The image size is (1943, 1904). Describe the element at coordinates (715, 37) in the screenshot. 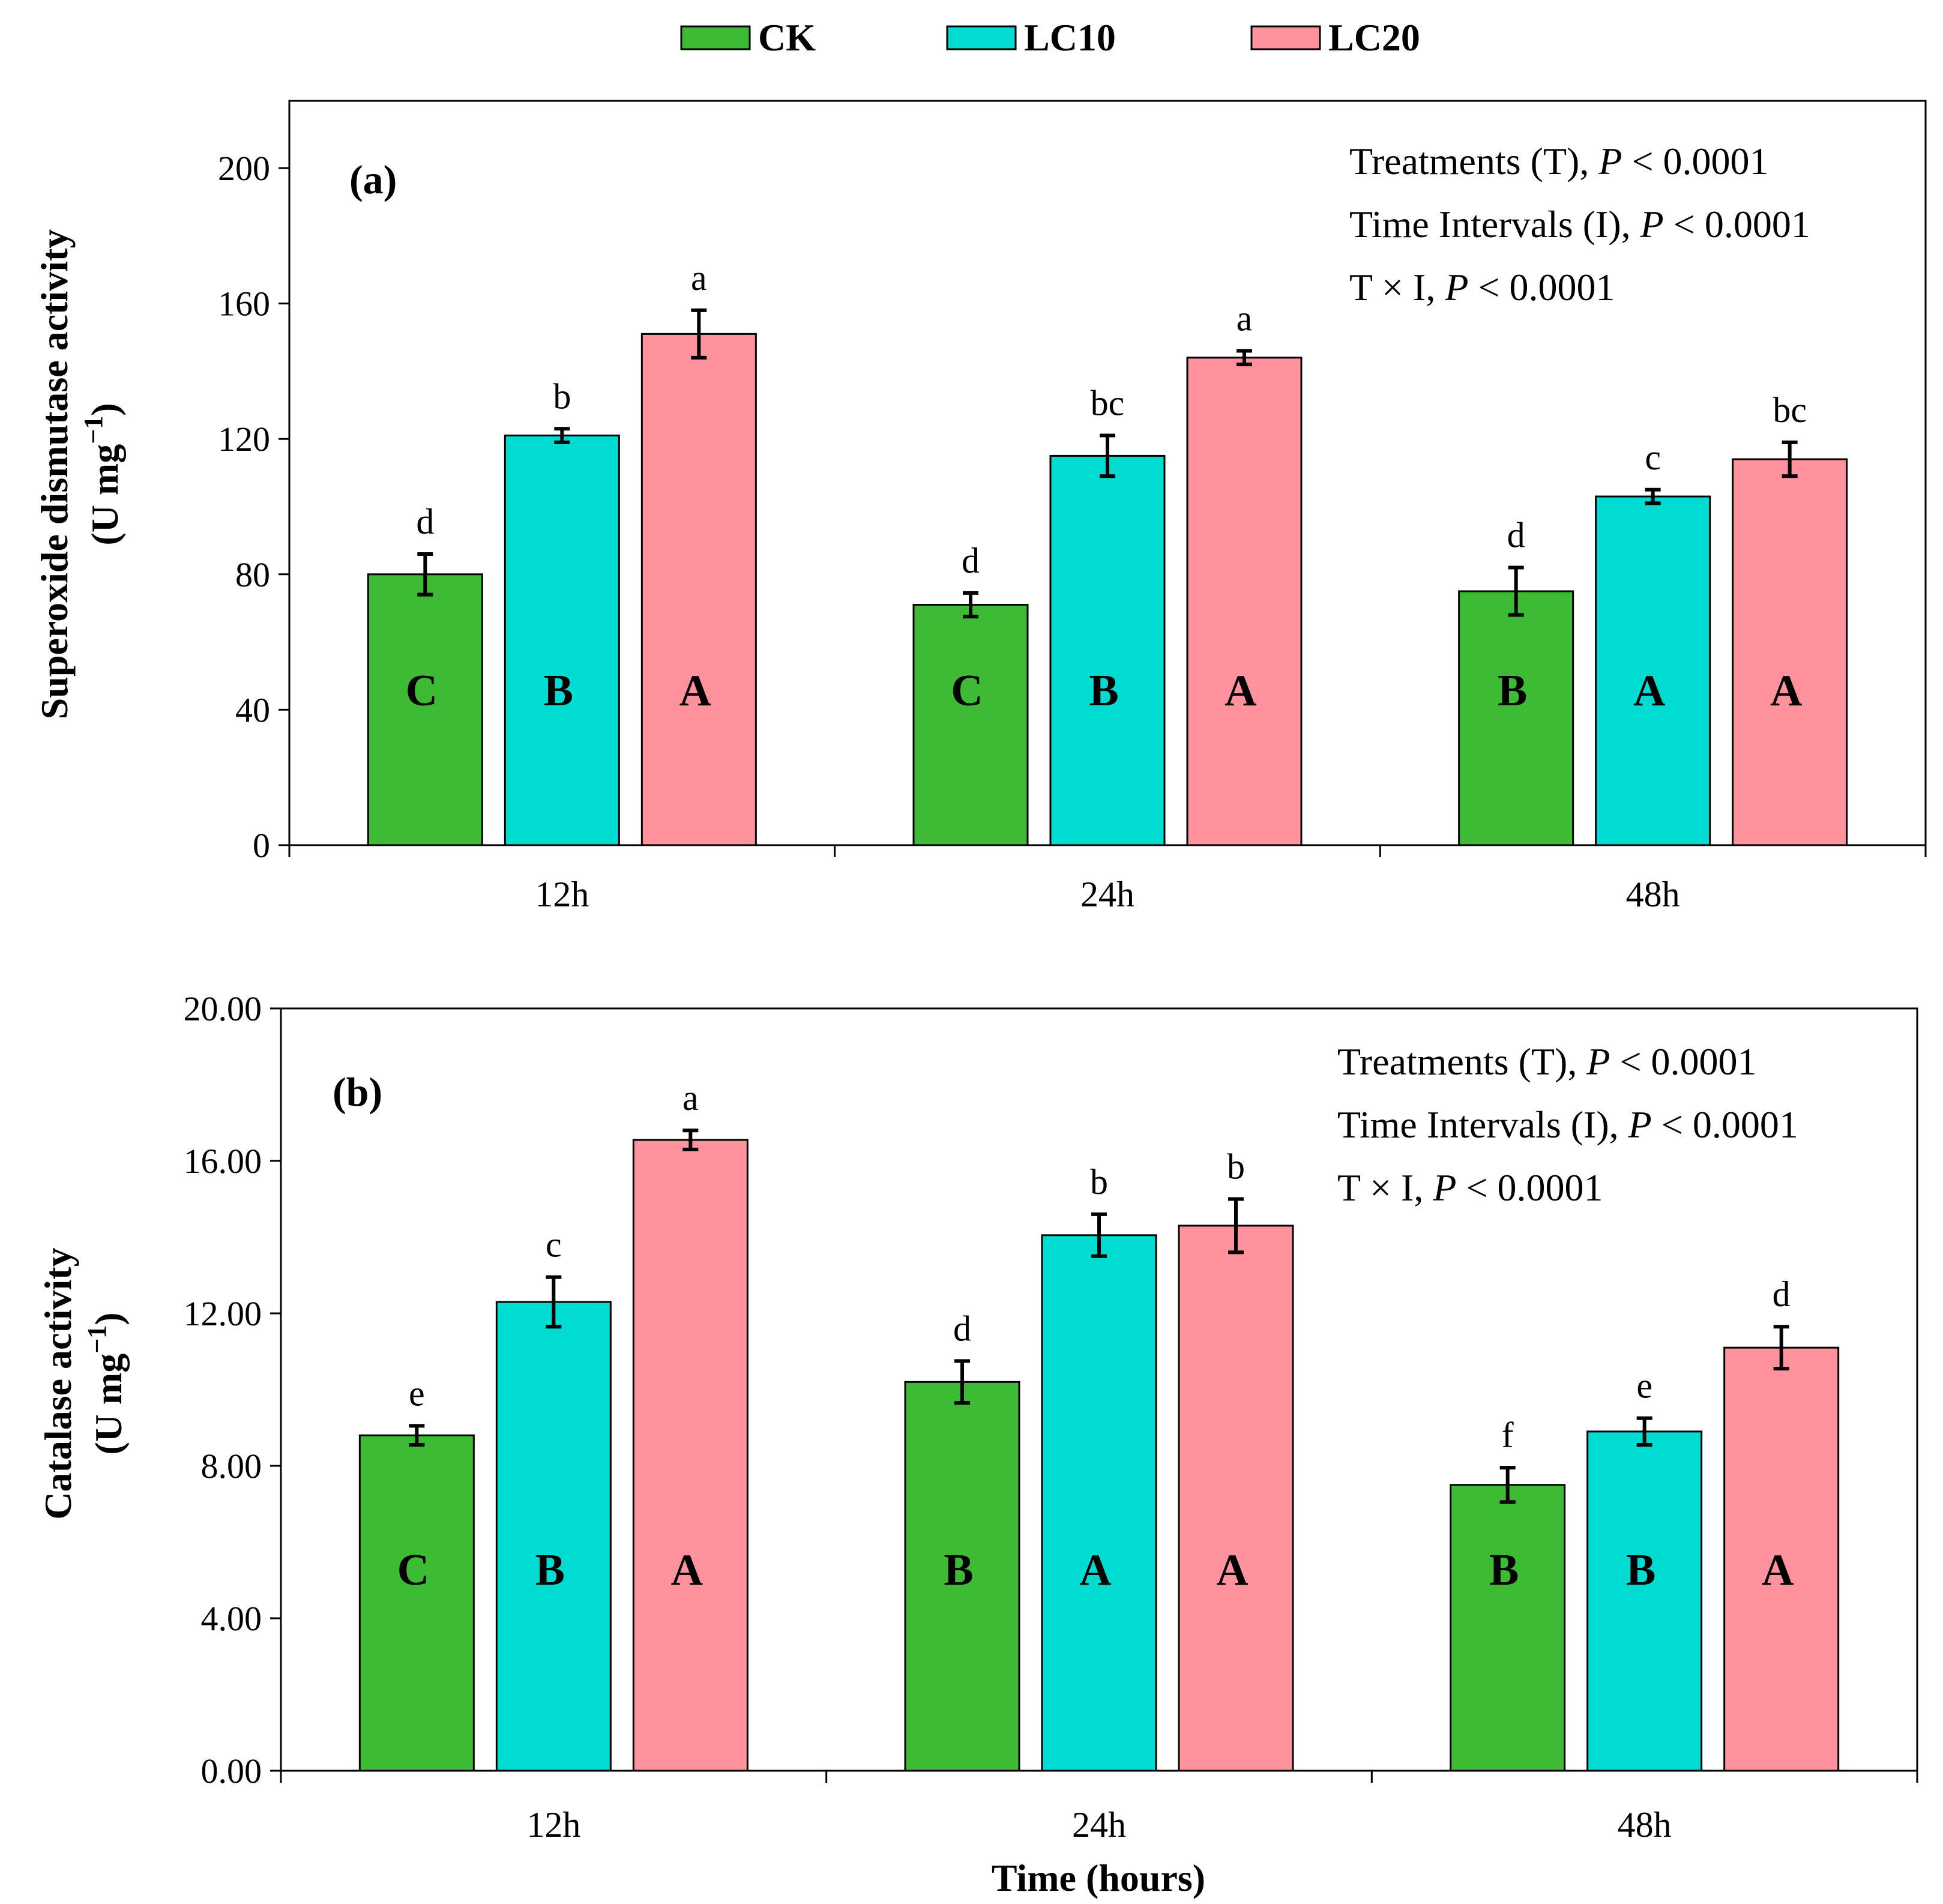

I see `legend-swatch-ck` at that location.